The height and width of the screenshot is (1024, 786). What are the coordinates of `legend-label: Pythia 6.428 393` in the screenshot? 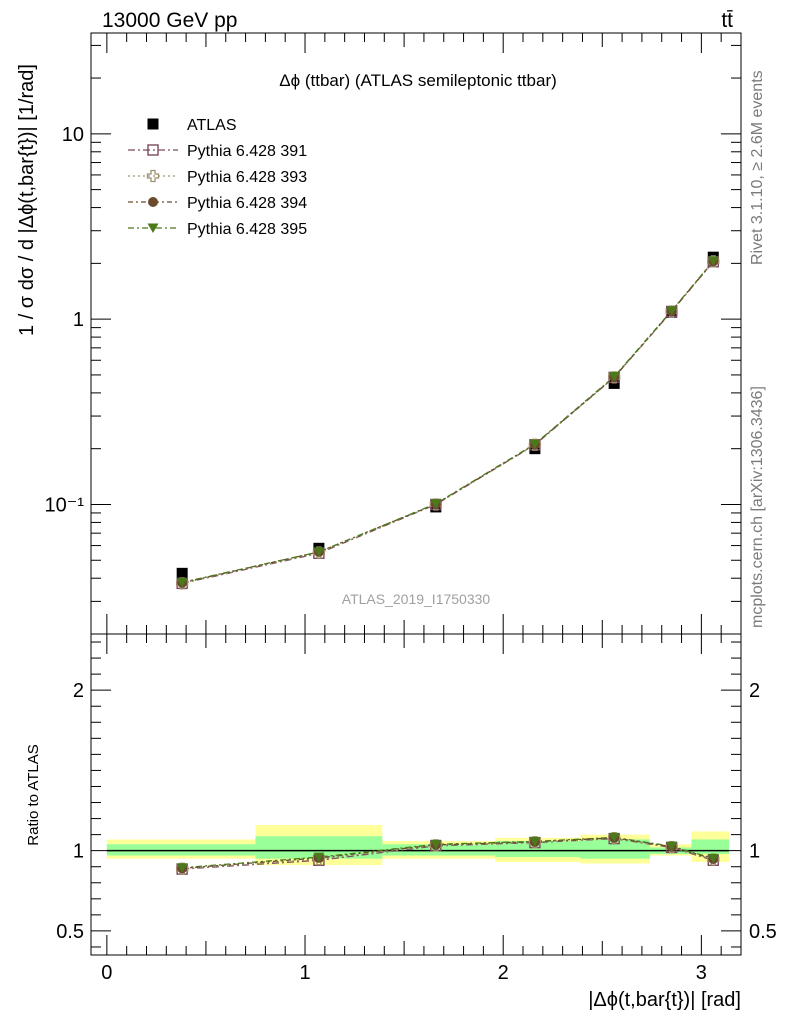 It's located at (247, 177).